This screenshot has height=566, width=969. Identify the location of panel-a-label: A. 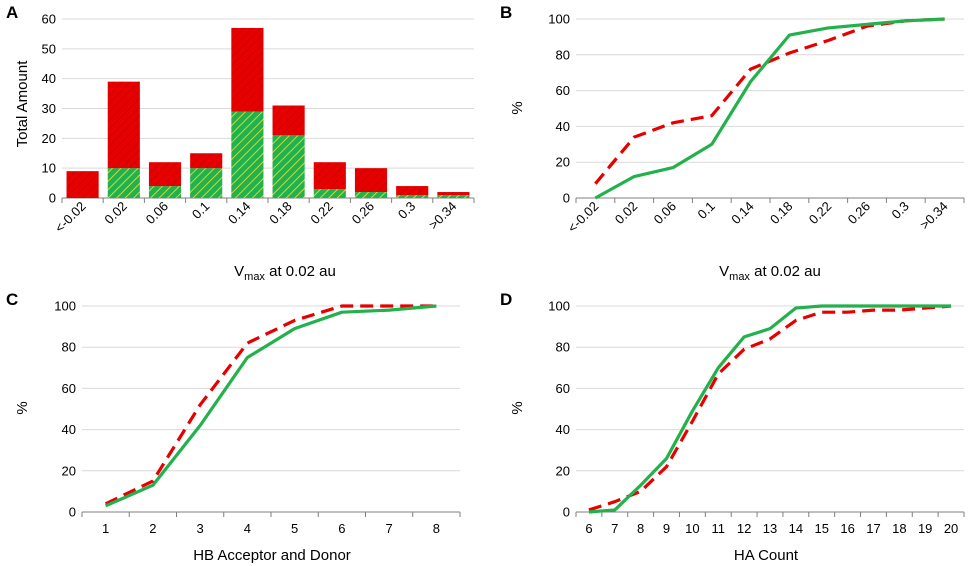
(12, 12).